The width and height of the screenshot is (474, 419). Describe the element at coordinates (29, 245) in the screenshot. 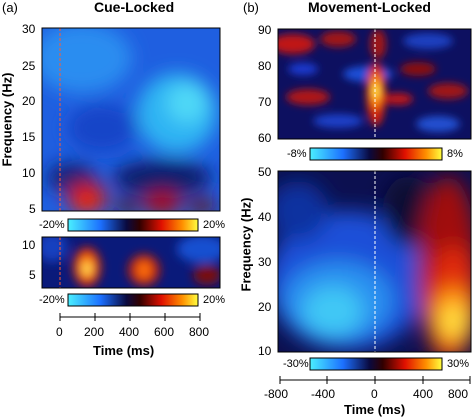

I see `panel-a-lower-ytick: 10` at that location.